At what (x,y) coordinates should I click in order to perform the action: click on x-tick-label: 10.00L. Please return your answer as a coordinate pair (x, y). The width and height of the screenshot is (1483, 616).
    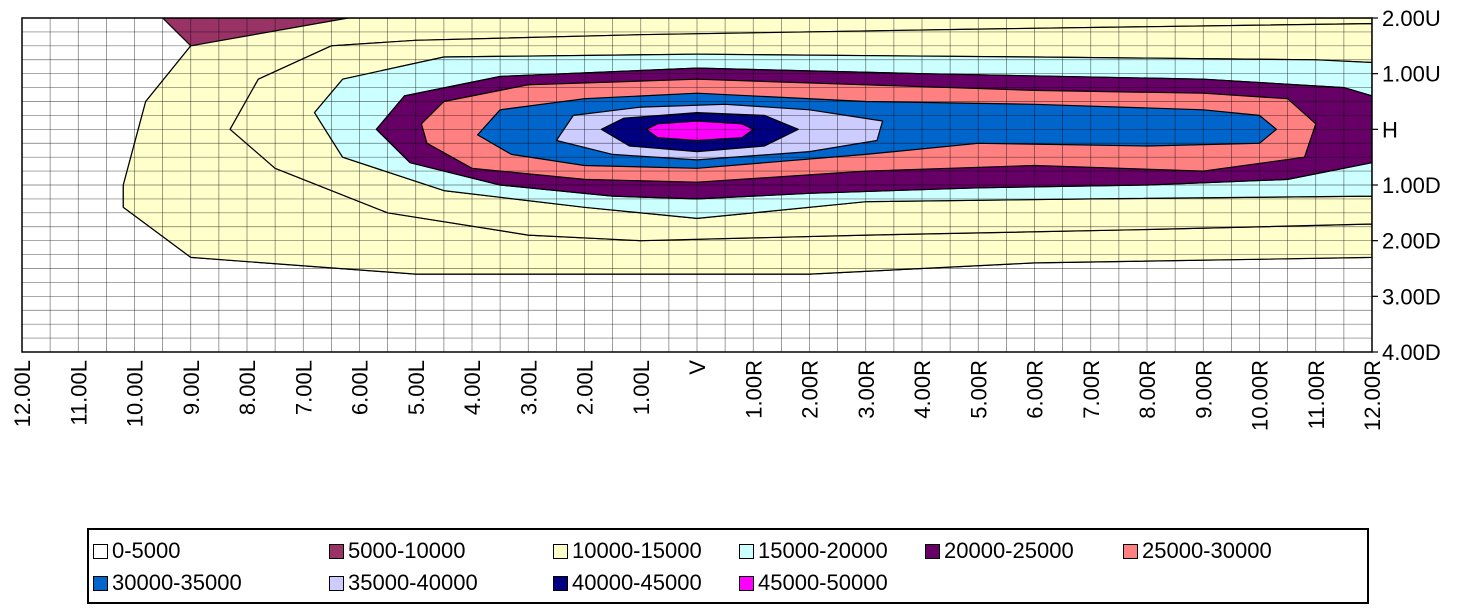
    Looking at the image, I should click on (135, 393).